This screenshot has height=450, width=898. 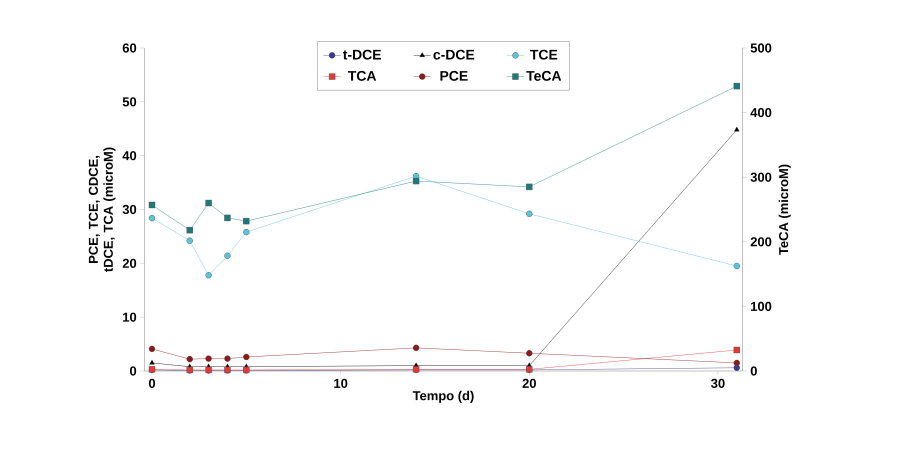 I want to click on legend-label: TCE, so click(x=544, y=55).